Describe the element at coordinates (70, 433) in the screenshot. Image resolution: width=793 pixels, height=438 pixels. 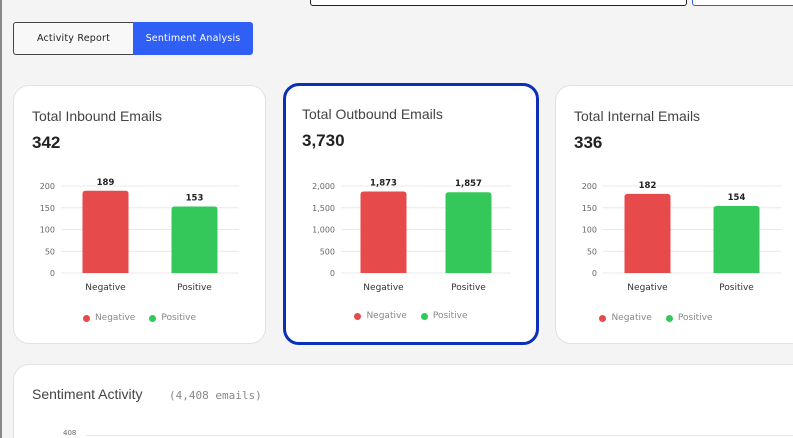
I see `activity-y-tick: 408` at that location.